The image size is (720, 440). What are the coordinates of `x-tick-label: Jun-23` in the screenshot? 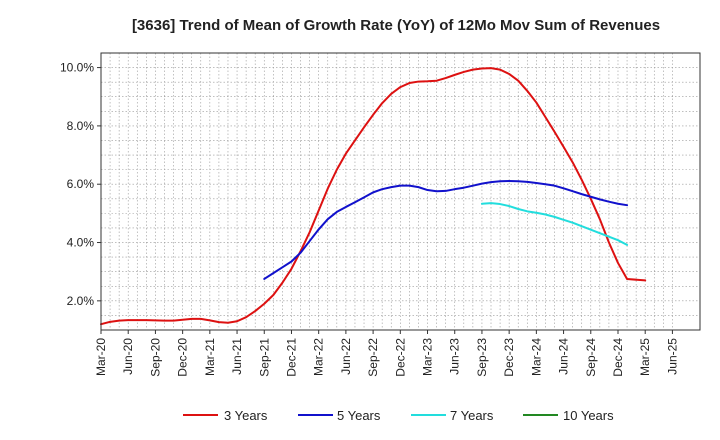 It's located at (455, 356).